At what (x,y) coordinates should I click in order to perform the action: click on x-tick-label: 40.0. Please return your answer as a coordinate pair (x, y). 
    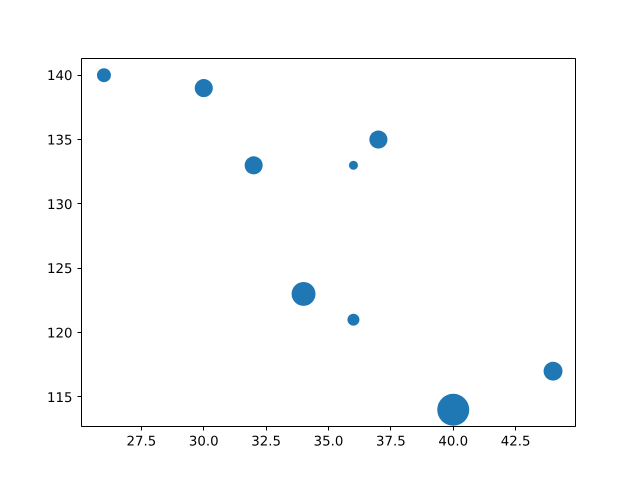
    Looking at the image, I should click on (453, 442).